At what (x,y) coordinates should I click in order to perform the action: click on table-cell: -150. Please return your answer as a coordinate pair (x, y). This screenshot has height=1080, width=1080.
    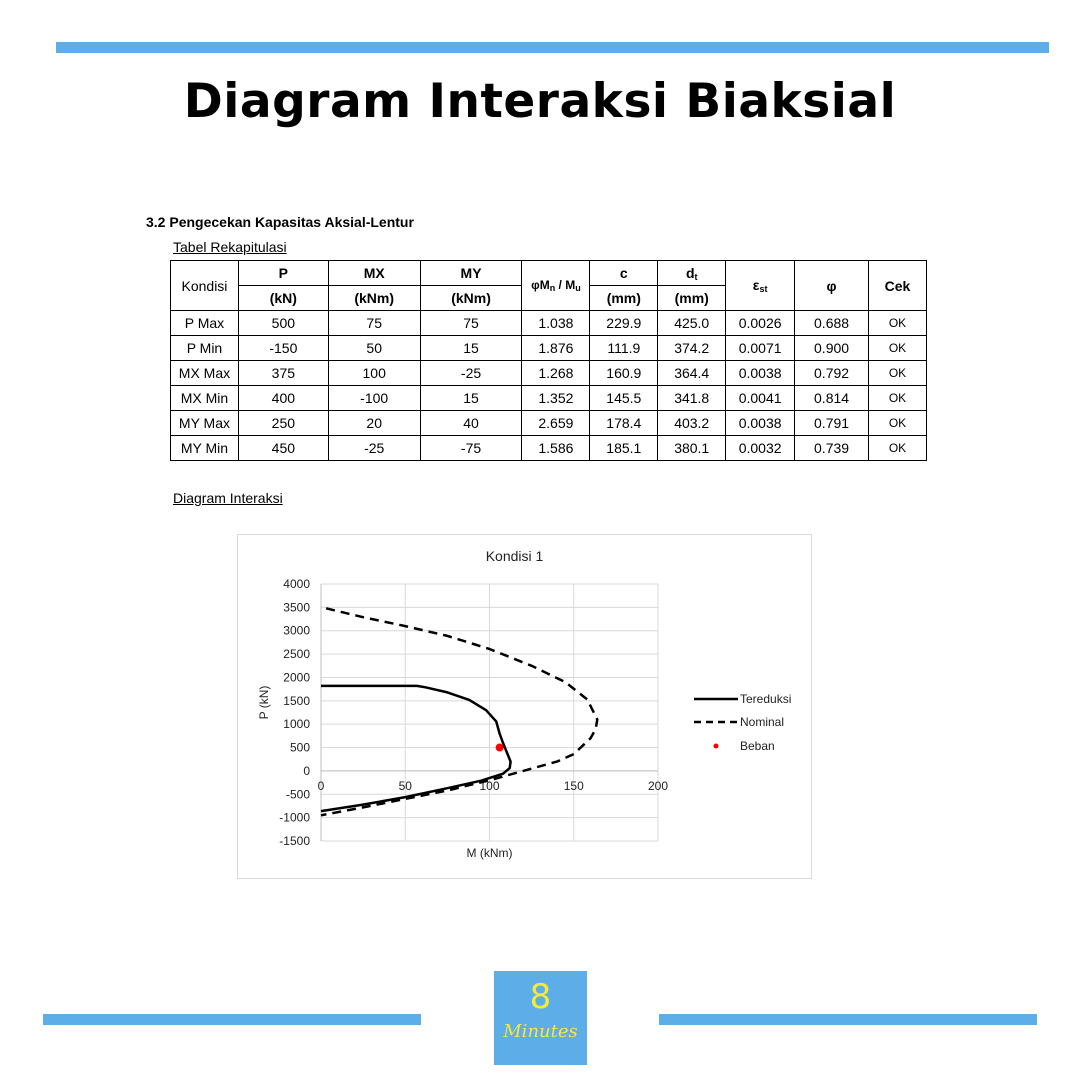
    Looking at the image, I should click on (283, 348).